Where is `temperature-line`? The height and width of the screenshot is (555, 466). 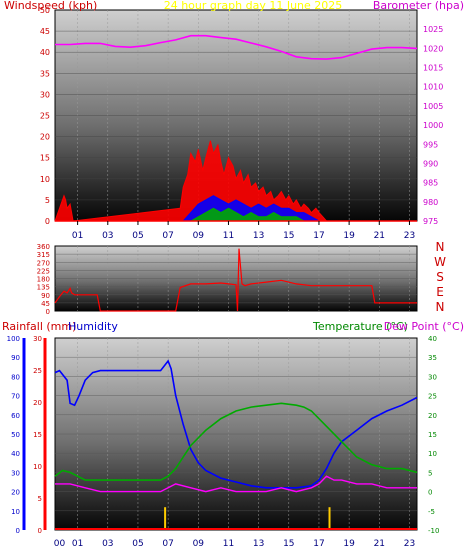
temperature-line is located at coordinates (236, 441).